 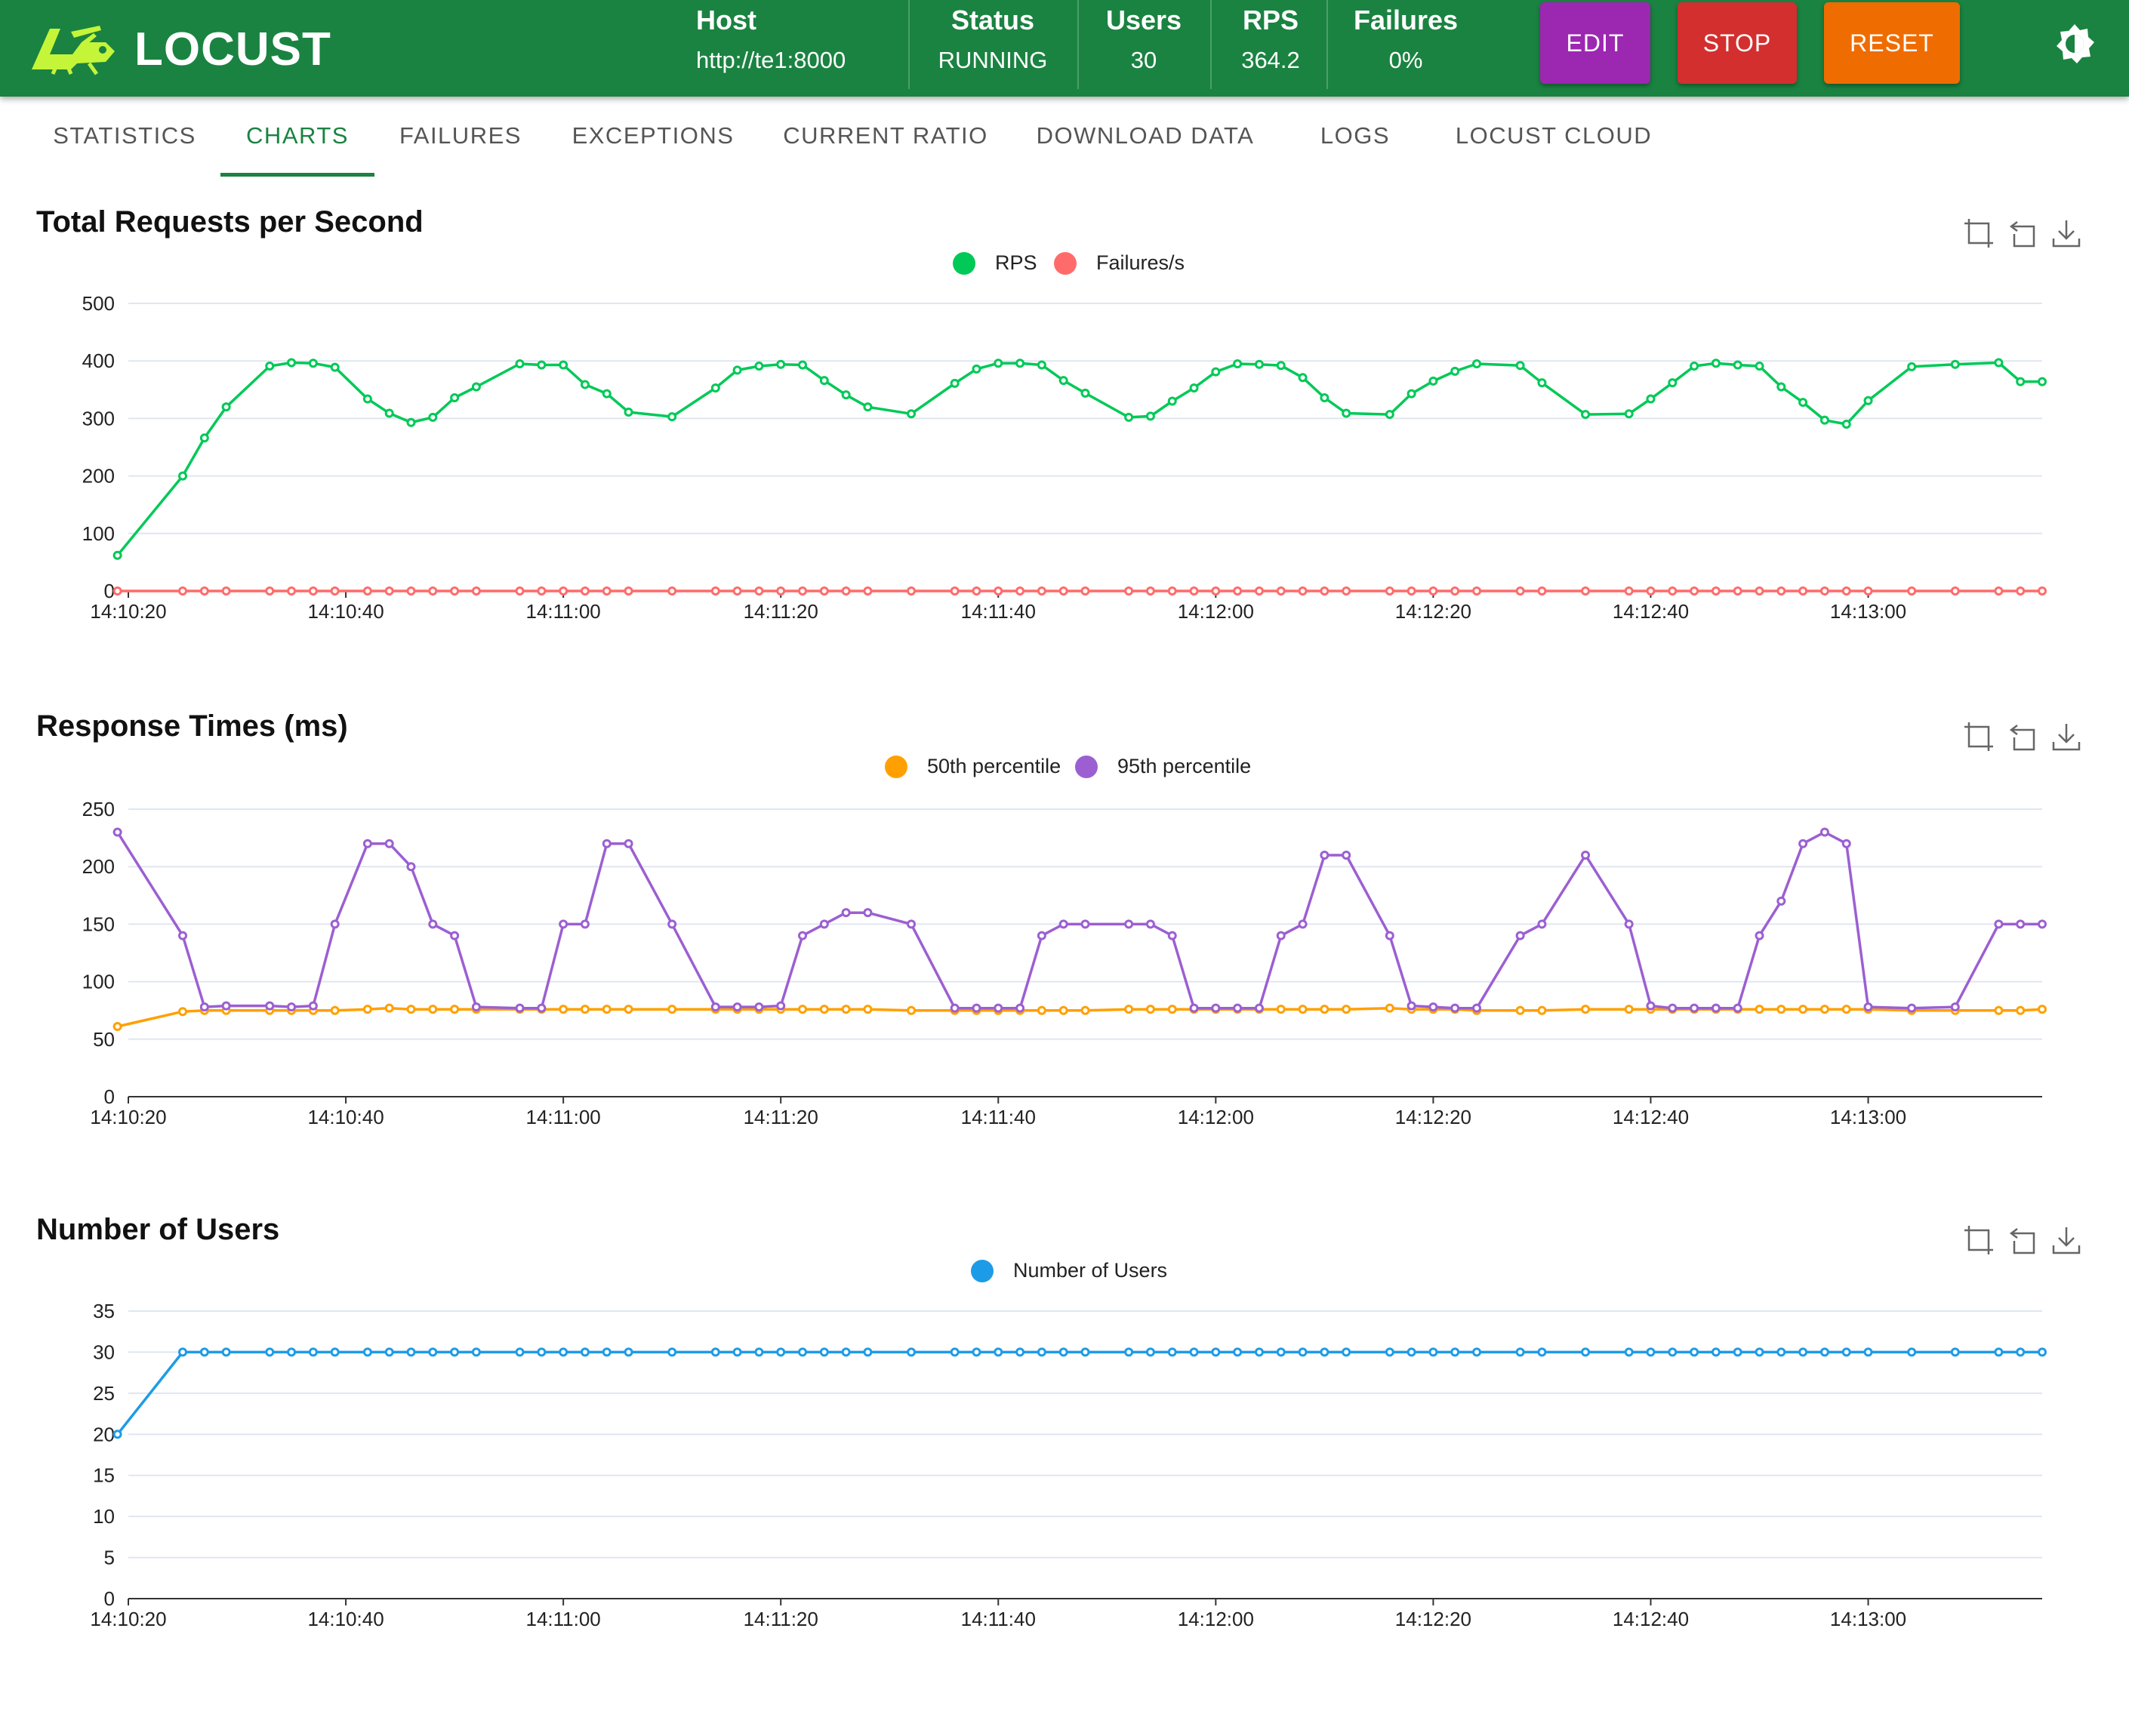 I want to click on tab-statistics: STATISTICS, so click(x=124, y=136).